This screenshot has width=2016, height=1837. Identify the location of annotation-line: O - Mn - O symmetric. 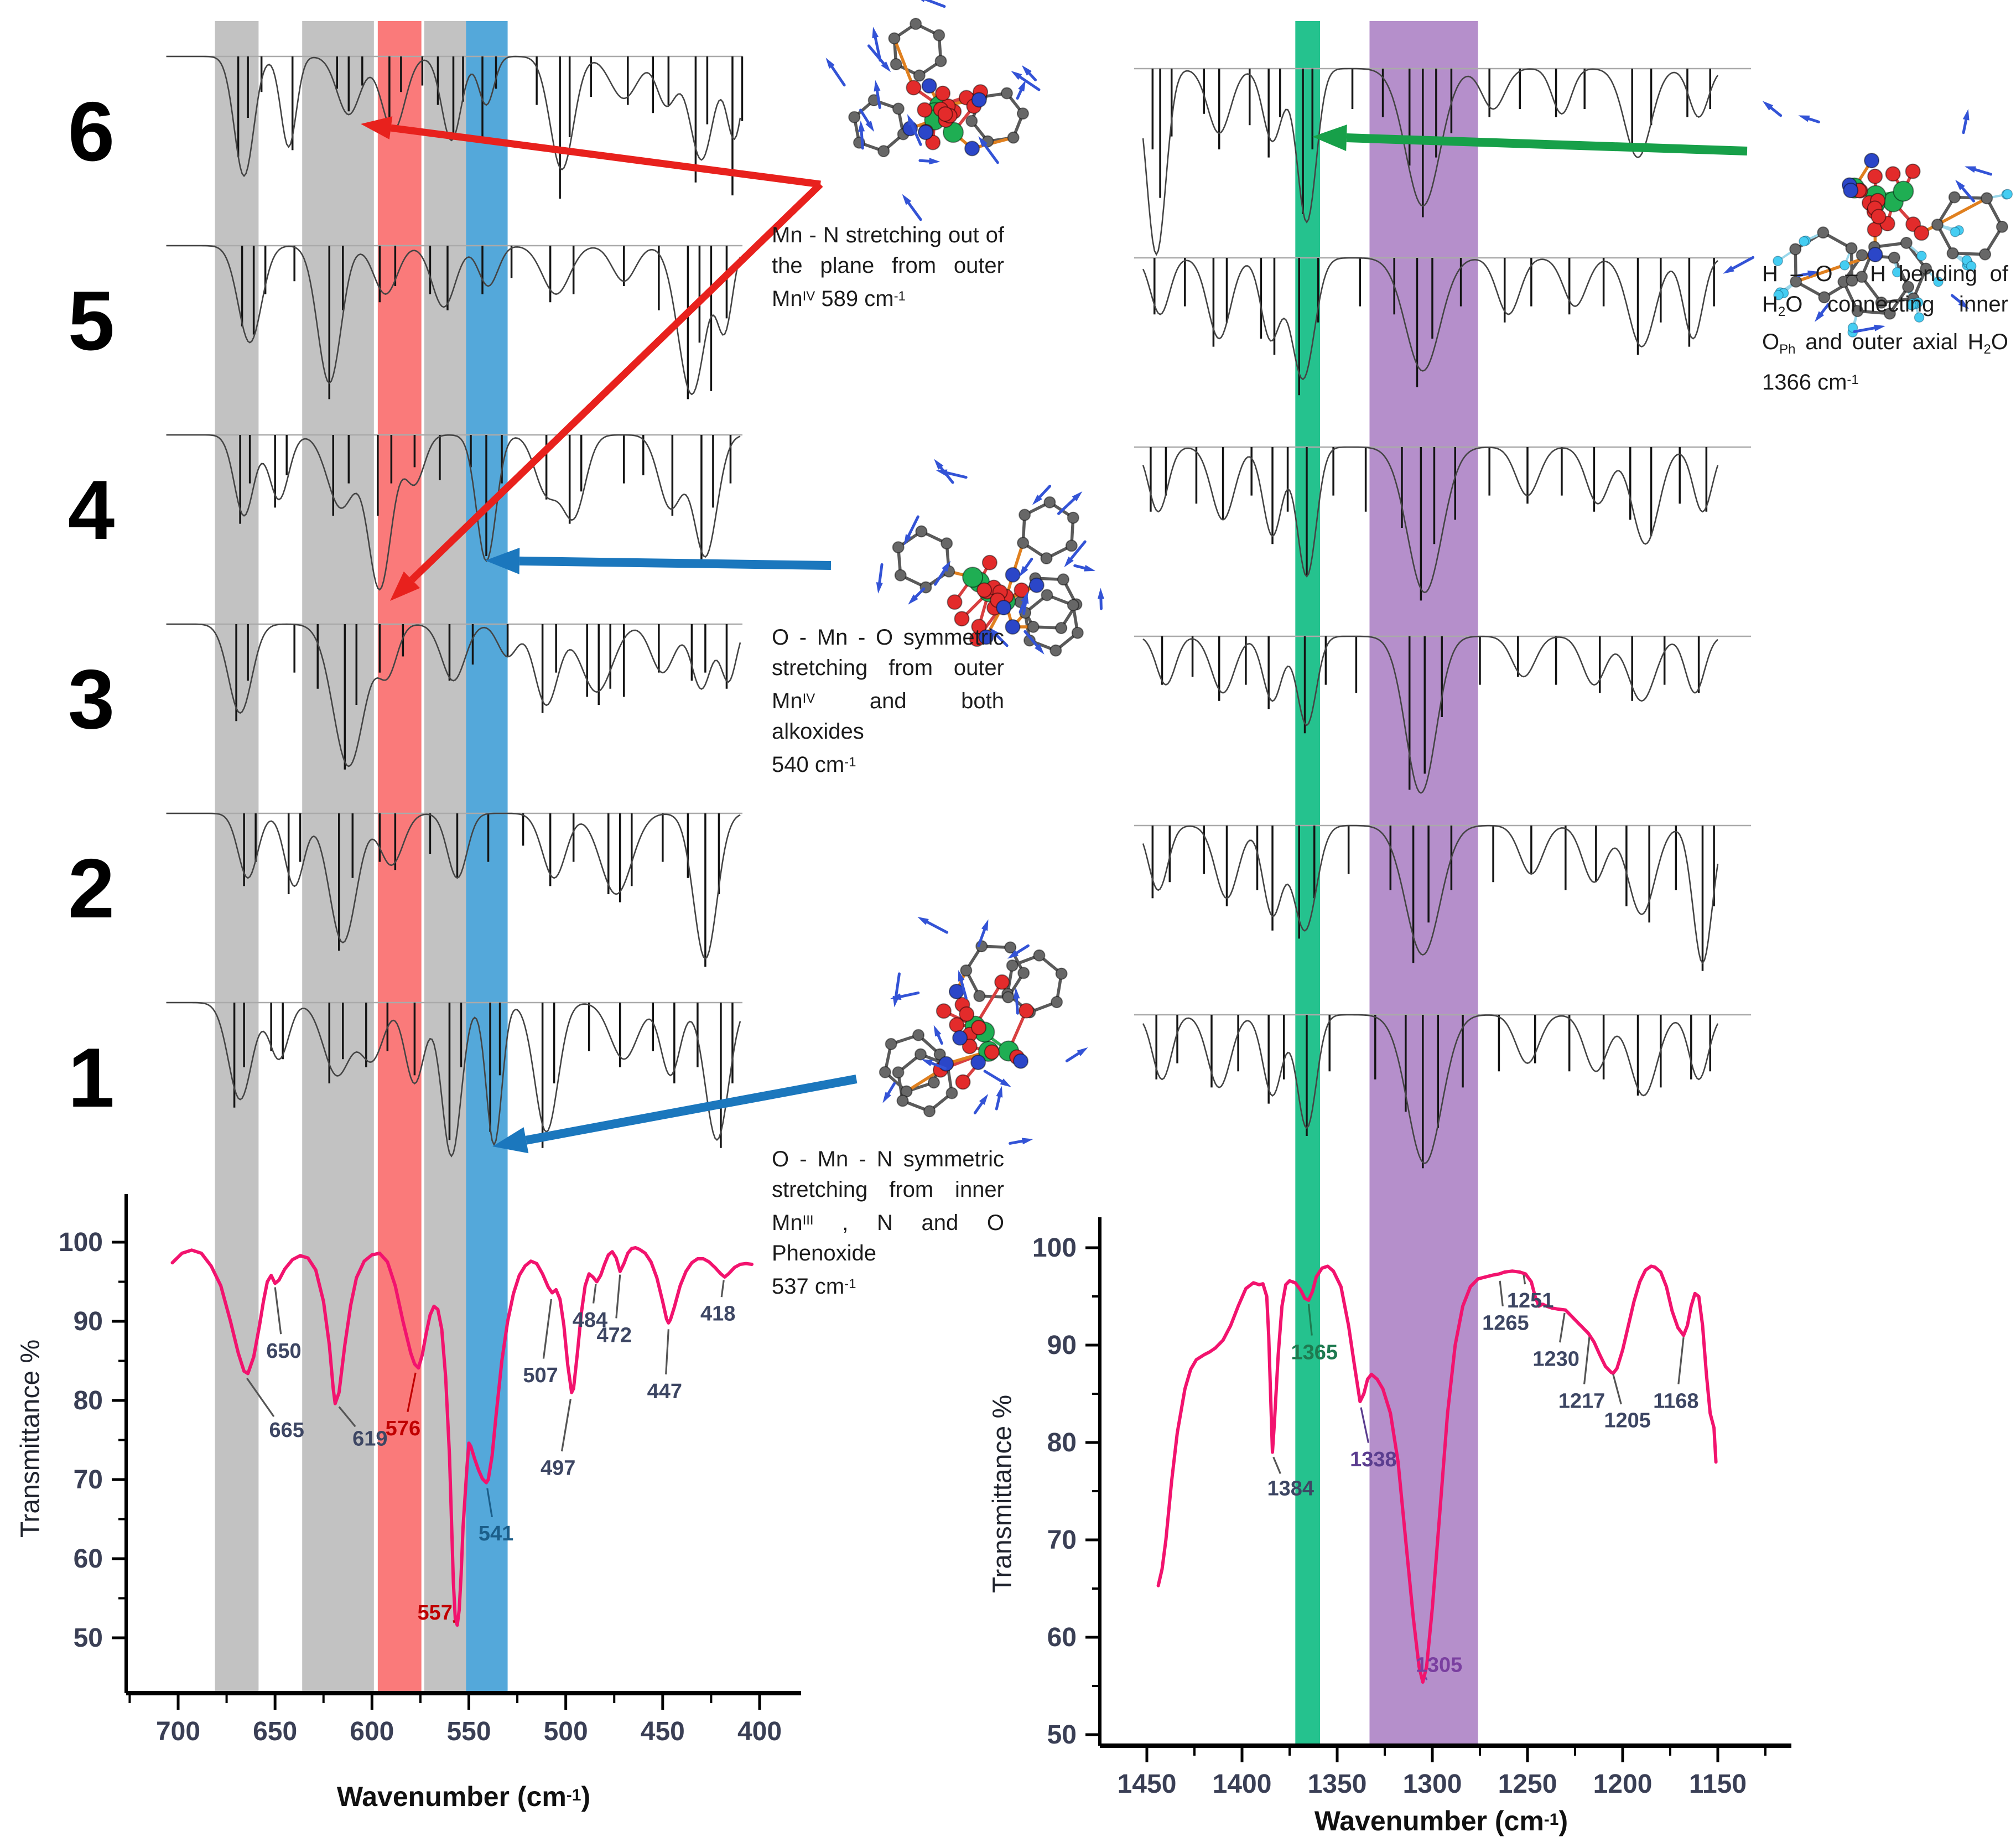
(888, 637).